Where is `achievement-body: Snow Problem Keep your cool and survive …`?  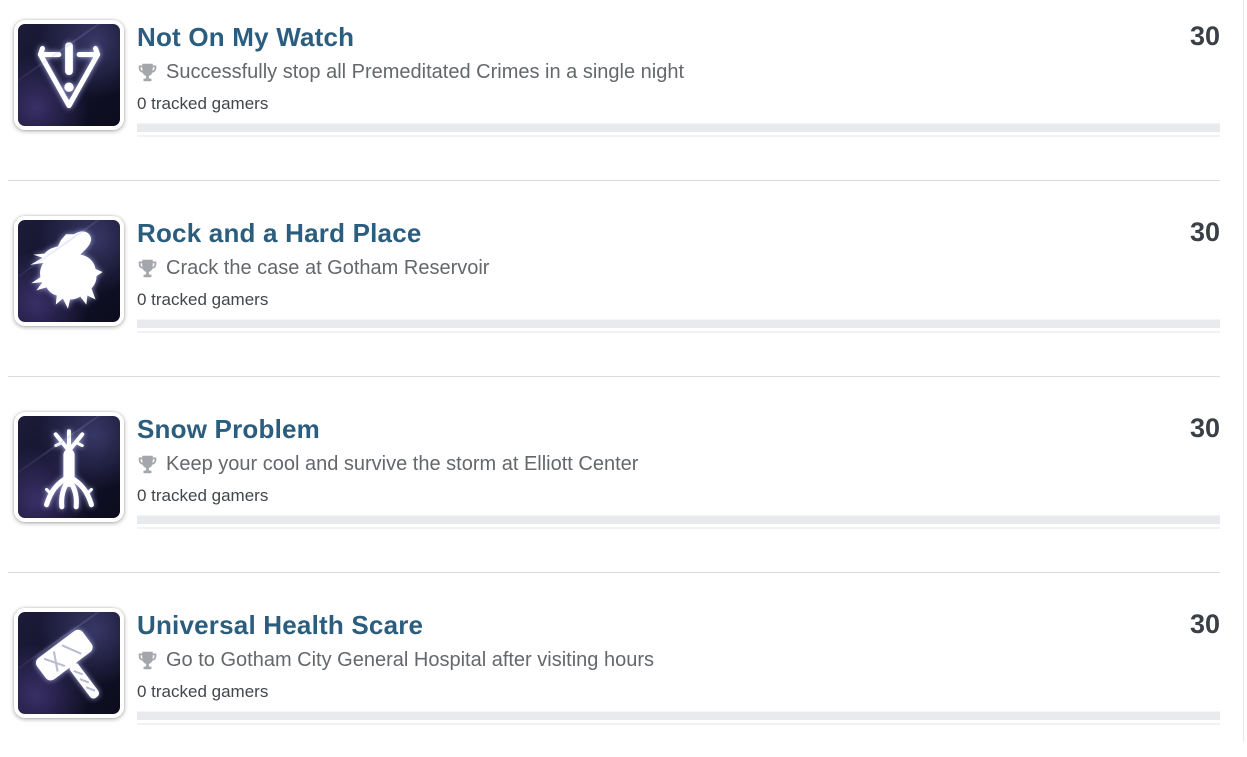
achievement-body: Snow Problem Keep your cool and survive … is located at coordinates (678, 470).